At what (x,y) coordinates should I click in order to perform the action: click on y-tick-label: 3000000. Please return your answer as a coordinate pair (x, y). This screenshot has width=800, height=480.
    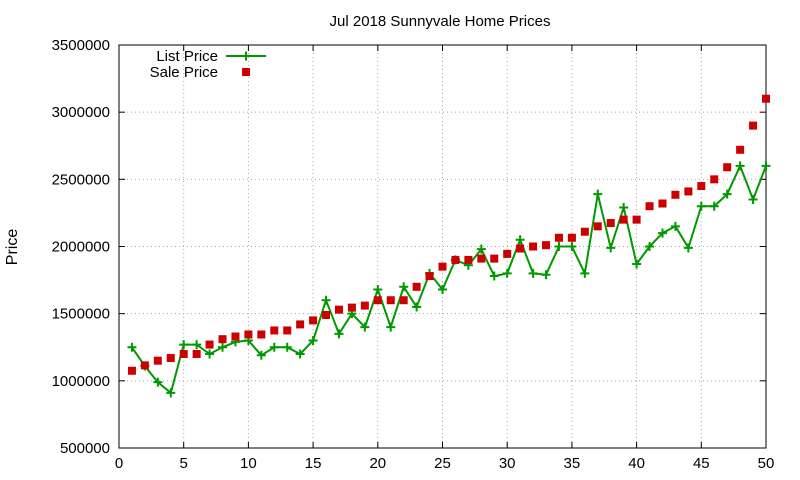
    Looking at the image, I should click on (81, 112).